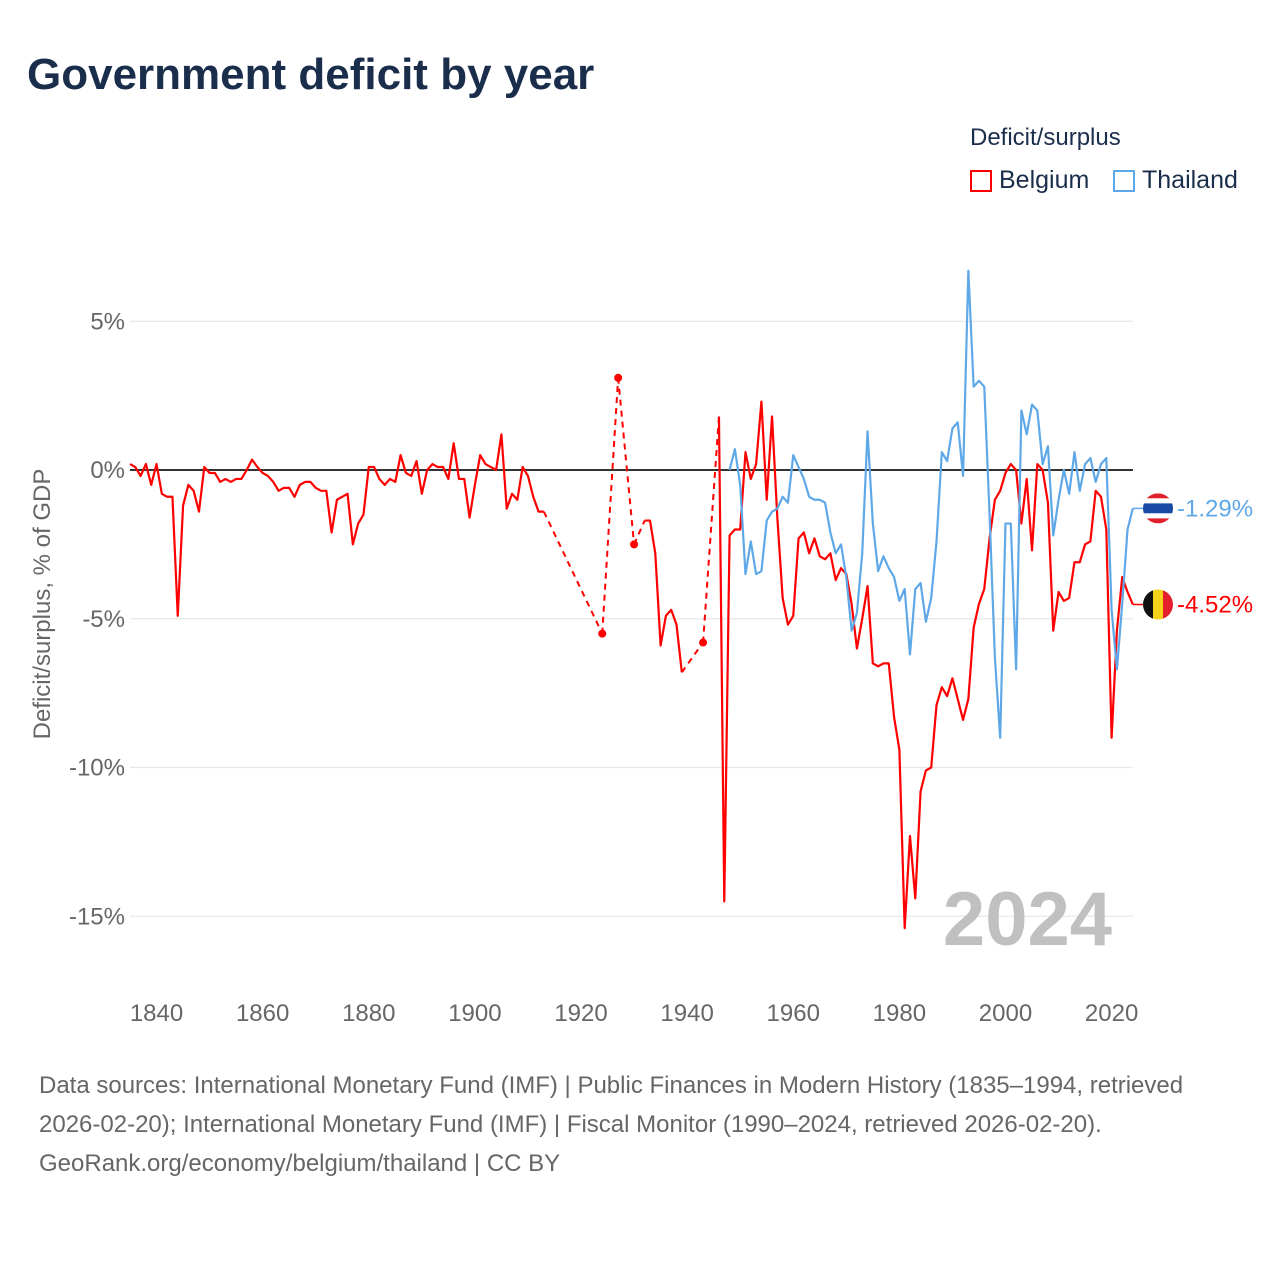 The width and height of the screenshot is (1280, 1280). Describe the element at coordinates (97, 768) in the screenshot. I see `y-tick-label: -10%` at that location.